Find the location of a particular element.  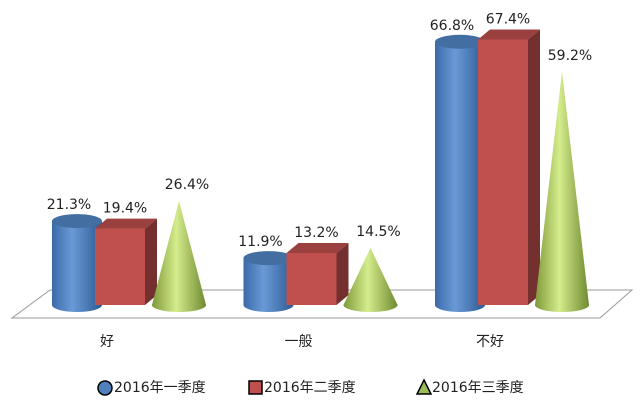

x-tick-label: 一般 is located at coordinates (299, 342).